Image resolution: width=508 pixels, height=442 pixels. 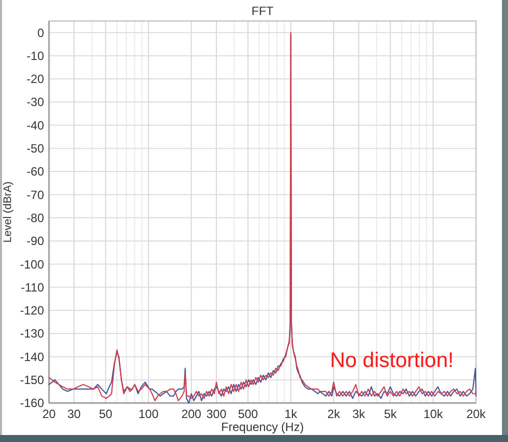 What do you see at coordinates (32, 357) in the screenshot?
I see `y-tick-label: -140` at bounding box center [32, 357].